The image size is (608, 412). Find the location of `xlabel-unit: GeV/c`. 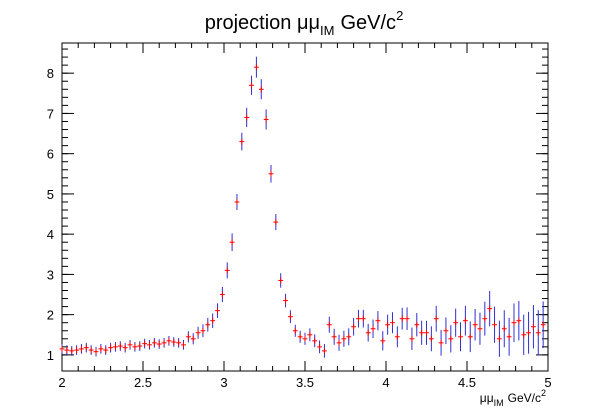

xlabel-unit: GeV/c is located at coordinates (524, 398).